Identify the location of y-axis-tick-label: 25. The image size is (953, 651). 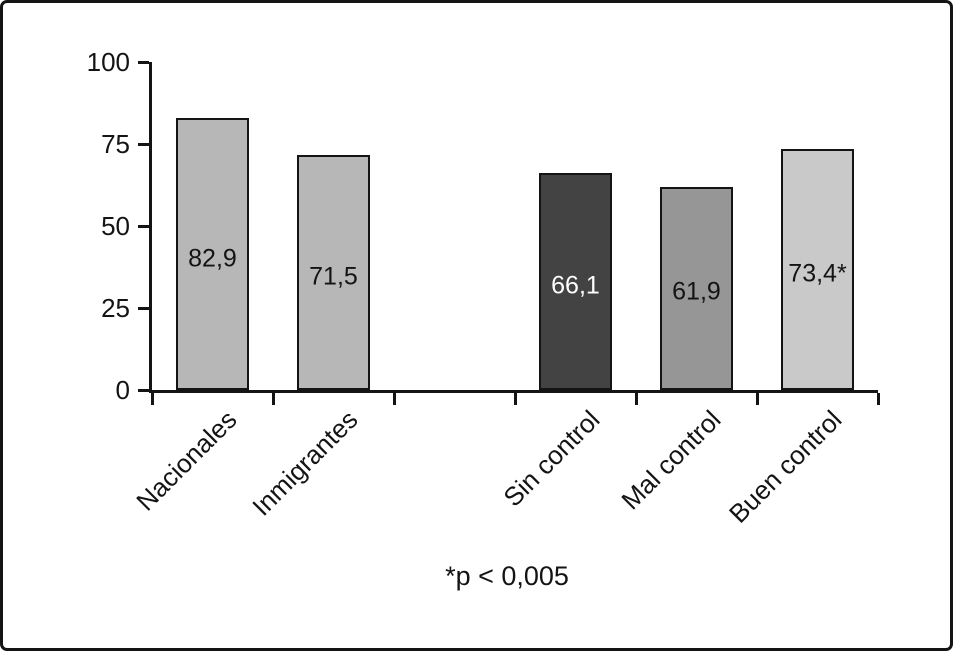
(115, 308).